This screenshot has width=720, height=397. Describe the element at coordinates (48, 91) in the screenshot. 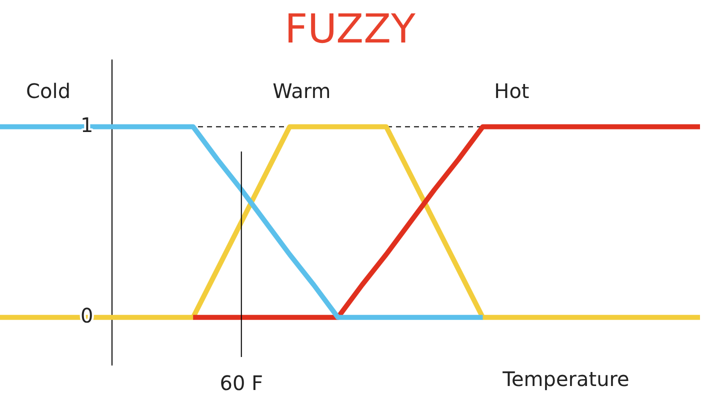

I see `series-label: Cold` at that location.